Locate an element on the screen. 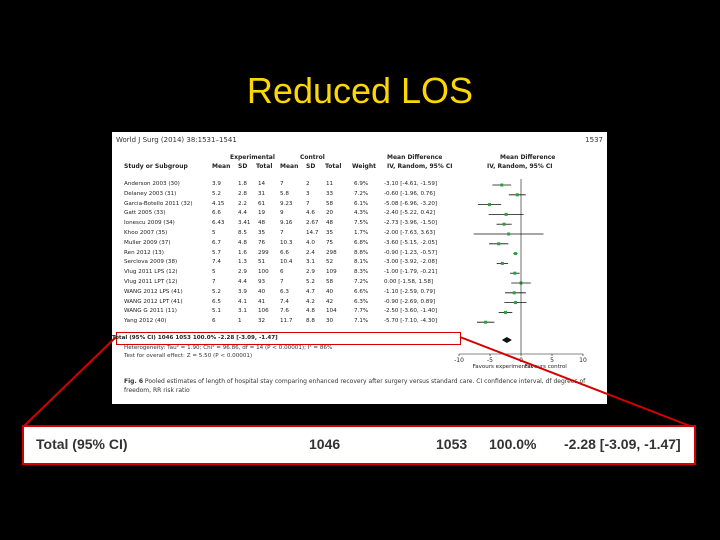 The height and width of the screenshot is (540, 720). c-sd: 4.2 is located at coordinates (310, 301).